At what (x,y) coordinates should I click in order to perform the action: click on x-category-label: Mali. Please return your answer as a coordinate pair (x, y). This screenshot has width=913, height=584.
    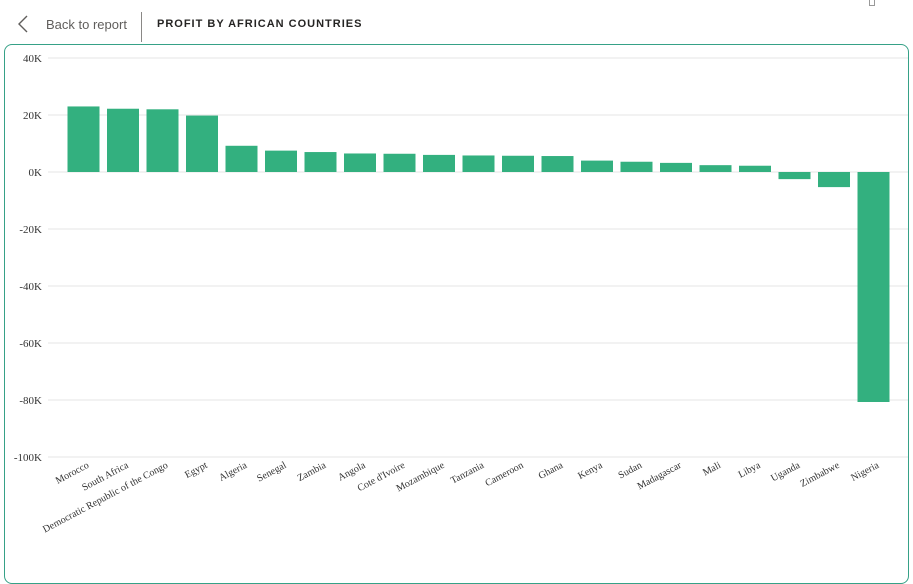
    Looking at the image, I should click on (712, 469).